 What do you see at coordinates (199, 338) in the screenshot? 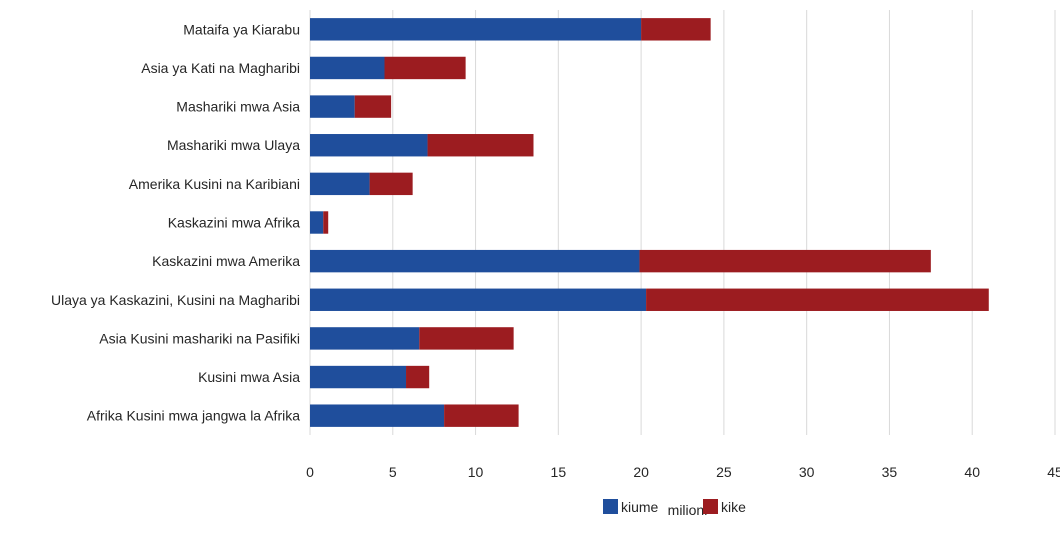
I see `category-label: Asia Kusini mashariki na Pasifiki` at bounding box center [199, 338].